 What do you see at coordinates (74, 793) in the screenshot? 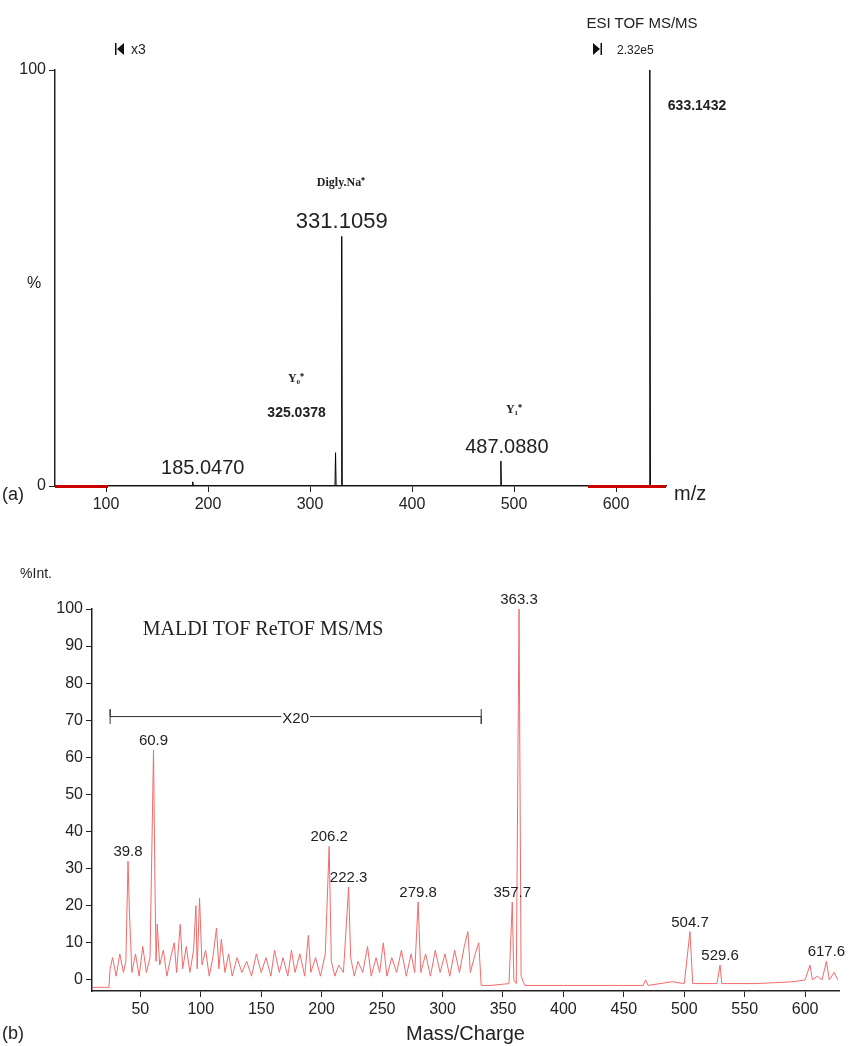
I see `y-tick-label: 50` at bounding box center [74, 793].